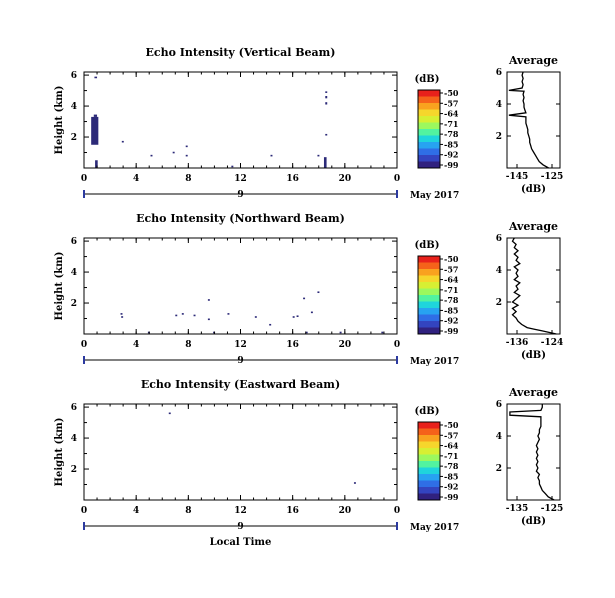 The image size is (615, 598). What do you see at coordinates (451, 165) in the screenshot?
I see `colorbar-tick-label: -99` at bounding box center [451, 165].